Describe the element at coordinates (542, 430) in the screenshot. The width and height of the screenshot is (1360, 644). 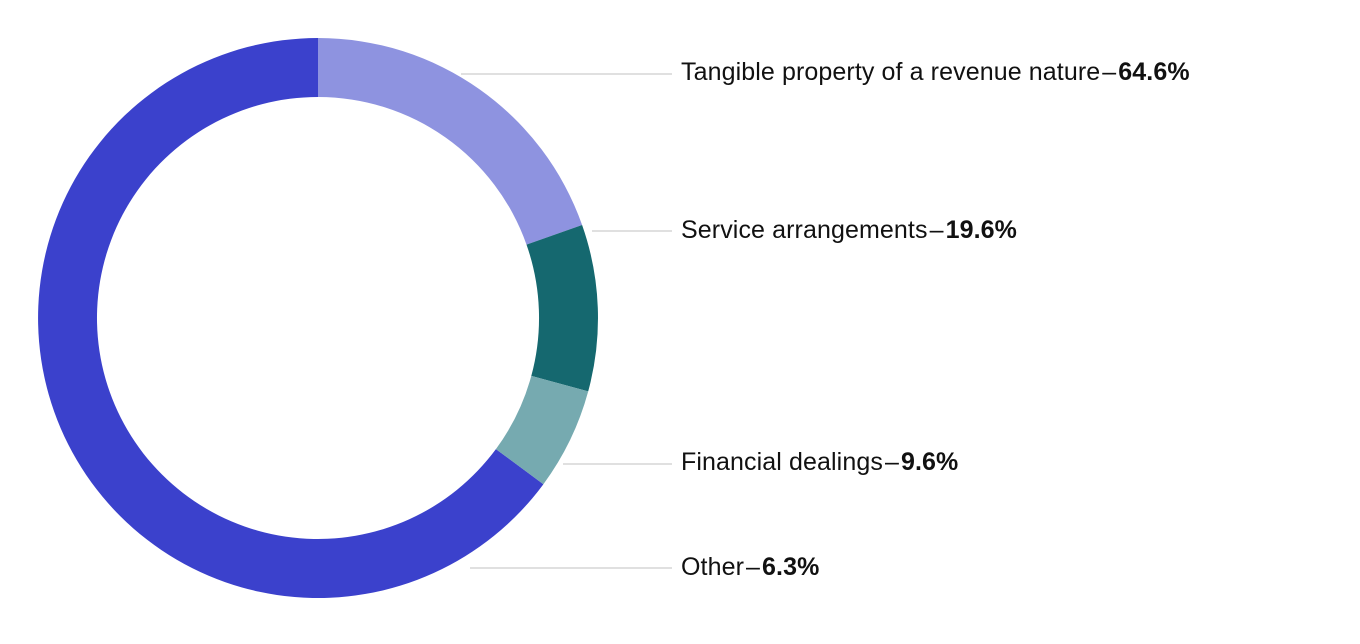
I see `donut-segment-other` at that location.